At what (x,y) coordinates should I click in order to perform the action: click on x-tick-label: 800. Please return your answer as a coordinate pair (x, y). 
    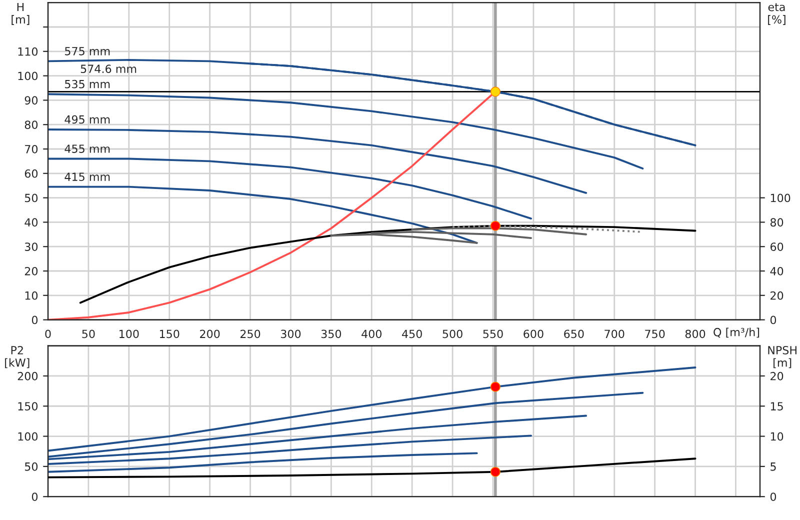
    Looking at the image, I should click on (695, 334).